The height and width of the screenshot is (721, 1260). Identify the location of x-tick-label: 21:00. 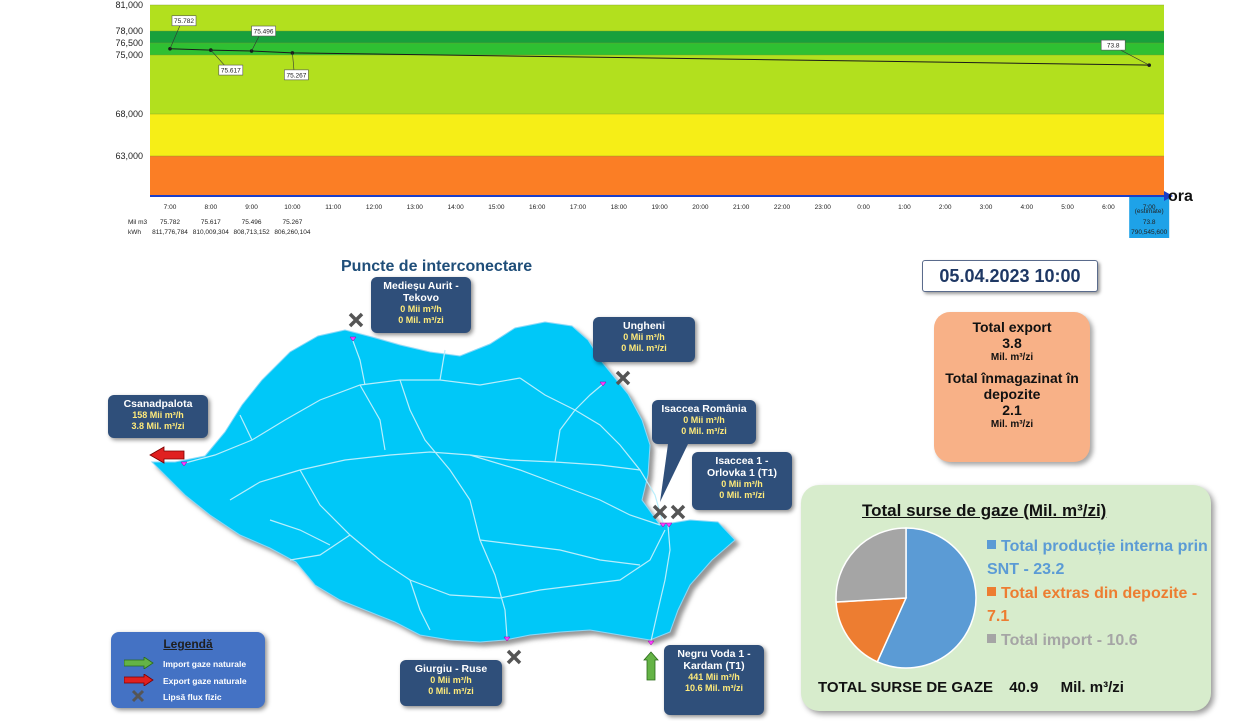
(741, 207).